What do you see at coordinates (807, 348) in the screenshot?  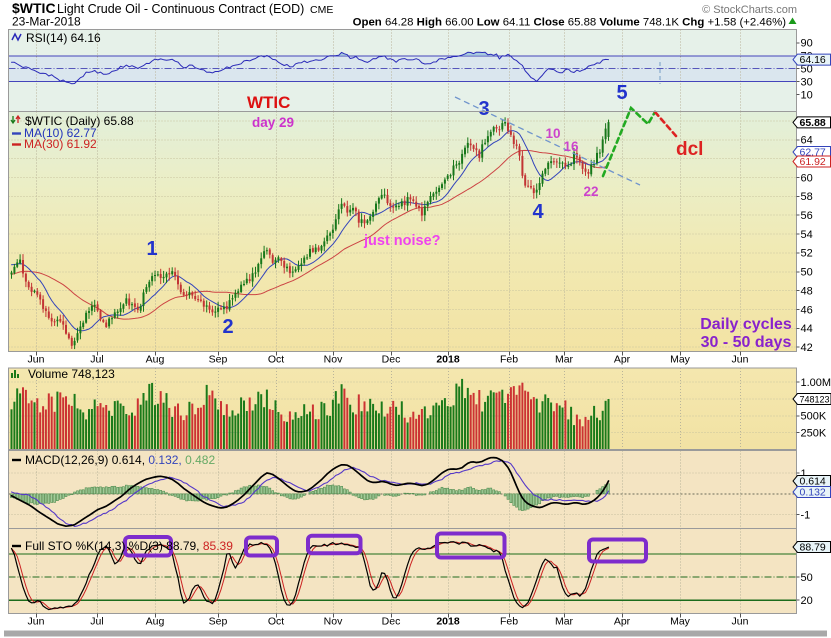 I see `svg-text: 42` at bounding box center [807, 348].